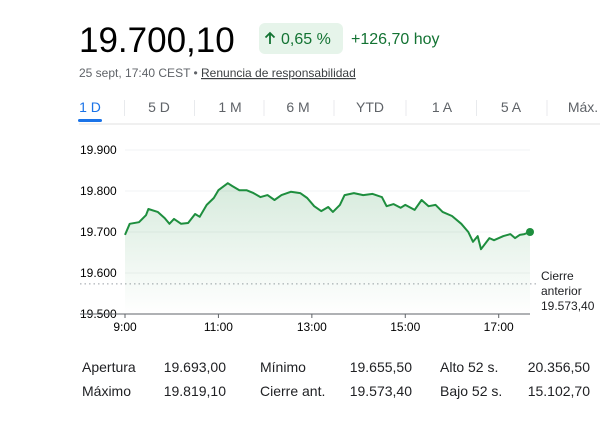  What do you see at coordinates (98, 273) in the screenshot?
I see `y-tick-label: 19.600` at bounding box center [98, 273].